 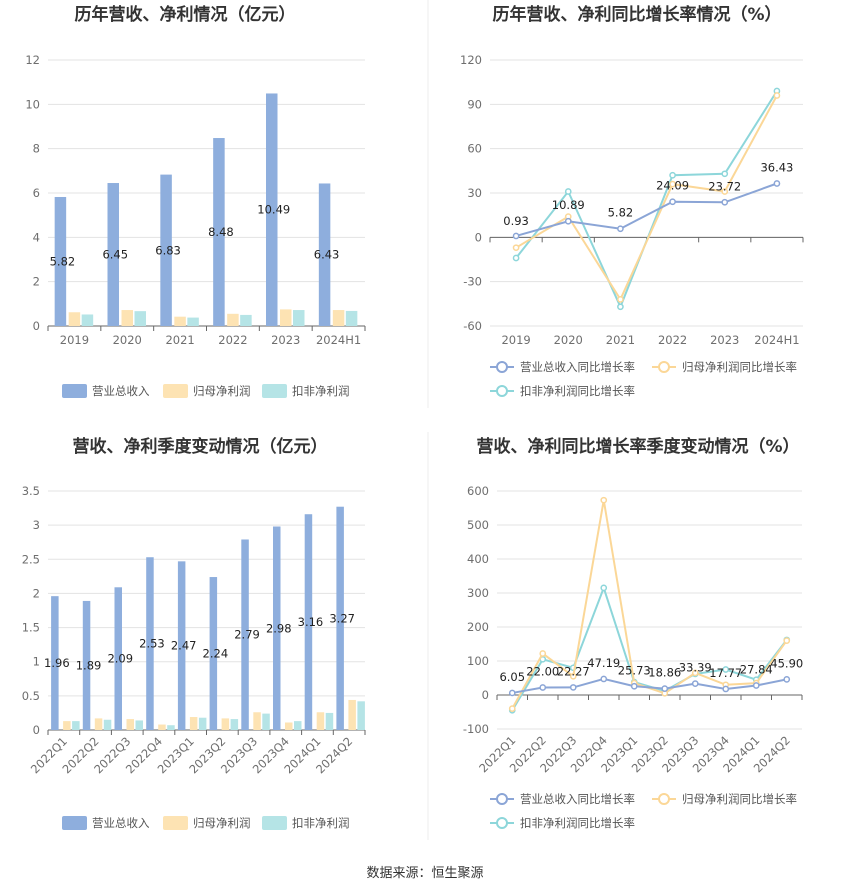 What do you see at coordinates (472, 326) in the screenshot?
I see `y-tick-label: -60` at bounding box center [472, 326].